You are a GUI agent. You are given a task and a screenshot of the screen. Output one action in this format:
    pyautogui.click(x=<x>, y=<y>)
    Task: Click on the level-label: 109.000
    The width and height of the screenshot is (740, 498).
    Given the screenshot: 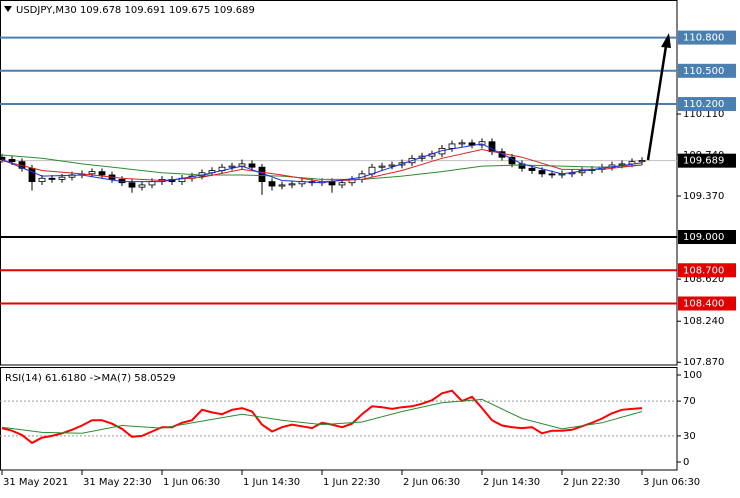 What is the action you would take?
    pyautogui.click(x=703, y=237)
    